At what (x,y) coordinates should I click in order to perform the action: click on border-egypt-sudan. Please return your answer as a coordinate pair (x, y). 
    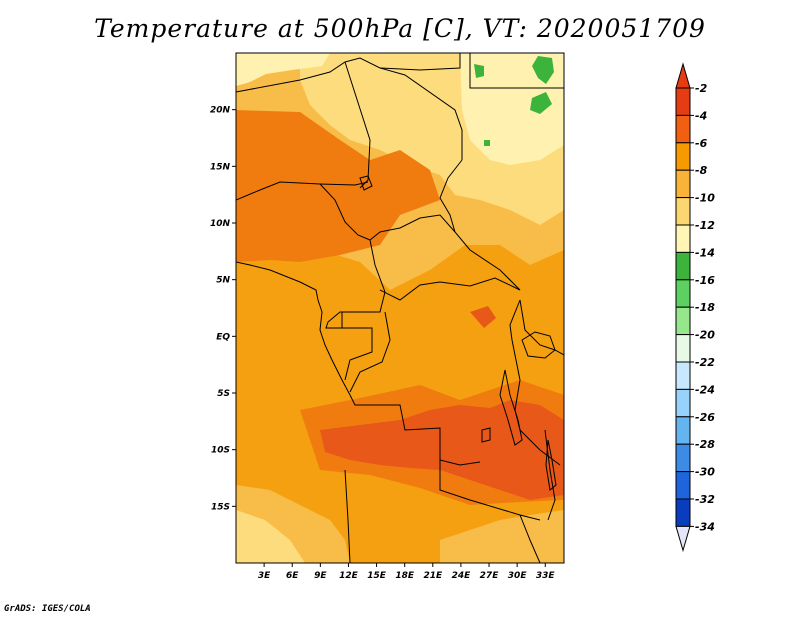
    Looking at the image, I should click on (516, 71).